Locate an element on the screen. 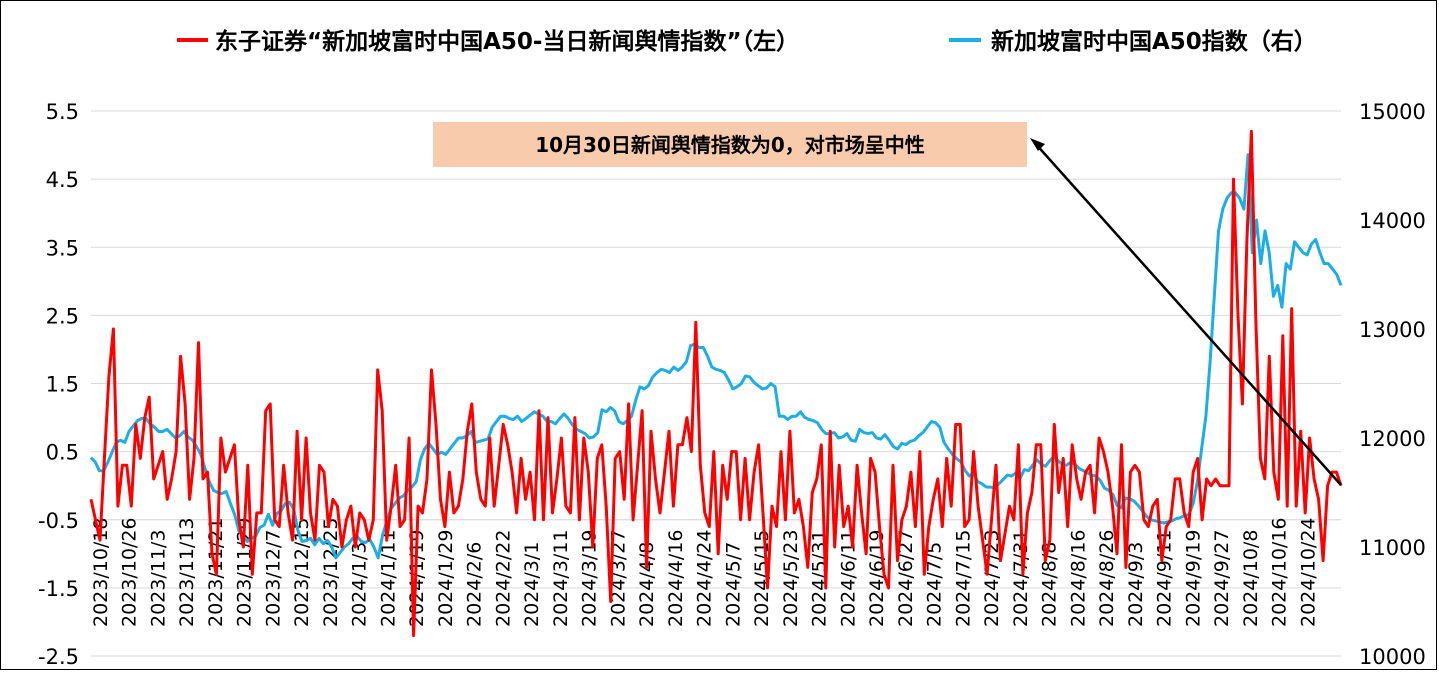  x-tick-label: 2024/1/11 is located at coordinates (388, 578).